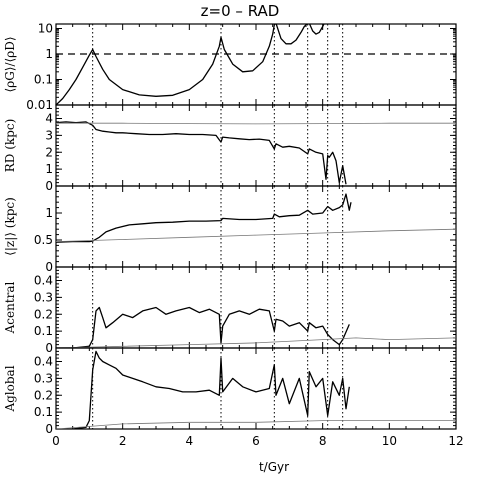 The width and height of the screenshot is (480, 480). Describe the element at coordinates (10, 388) in the screenshot. I see `y-axis-label: Aglobal` at that location.